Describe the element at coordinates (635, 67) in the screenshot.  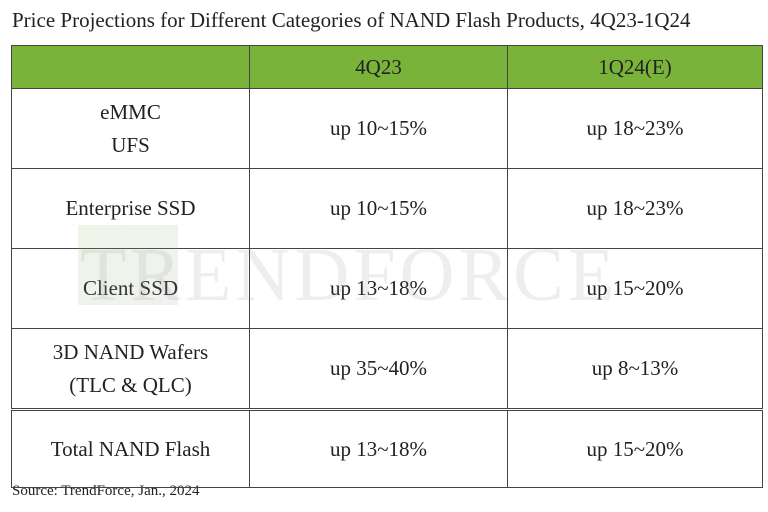
I see `header-cell: 1Q24(E)` at that location.